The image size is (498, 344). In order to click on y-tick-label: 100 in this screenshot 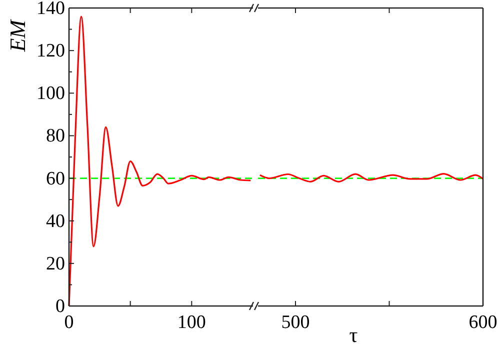, I will do `click(50, 93)`.